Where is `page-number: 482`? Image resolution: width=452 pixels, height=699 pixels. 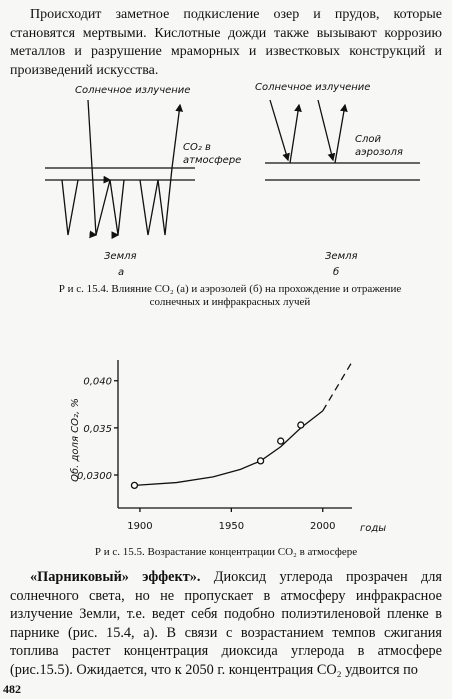
page-number: 482 is located at coordinates (12, 689).